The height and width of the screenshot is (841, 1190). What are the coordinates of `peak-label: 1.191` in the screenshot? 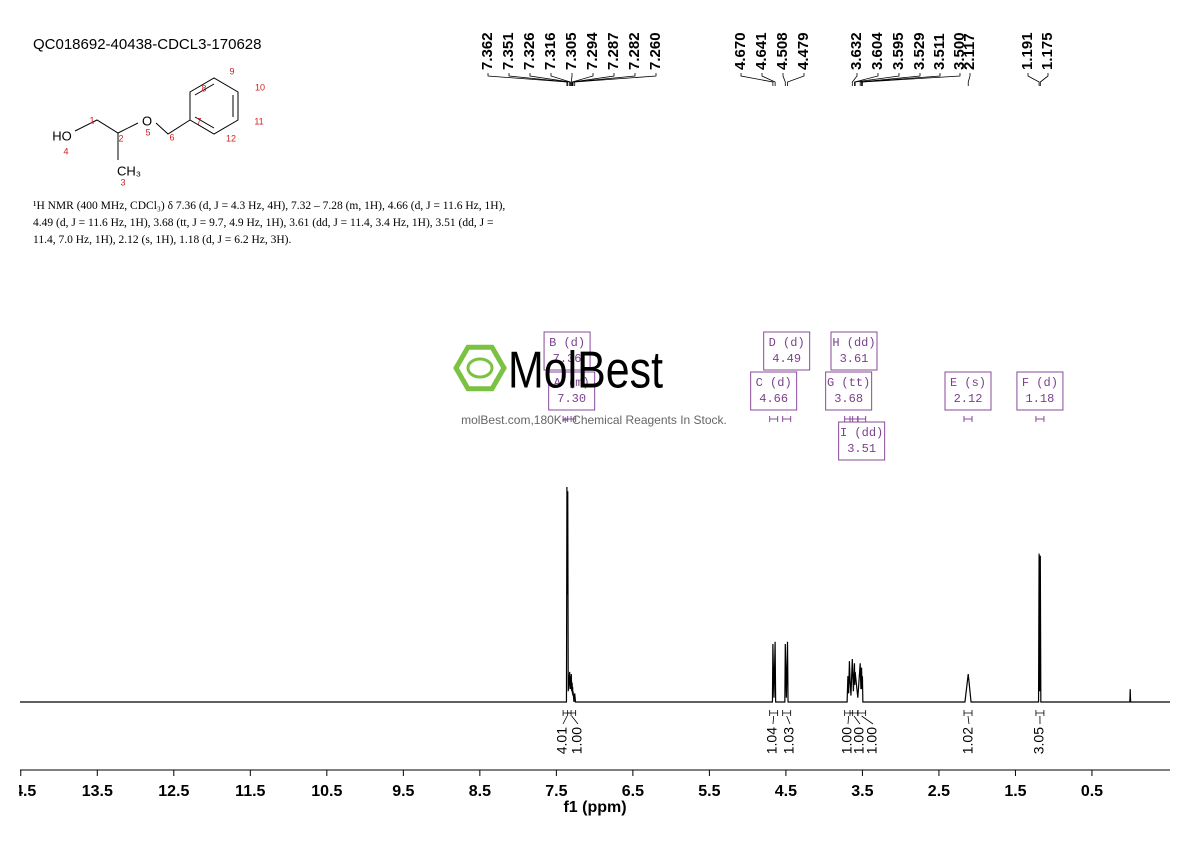 It's located at (1027, 51).